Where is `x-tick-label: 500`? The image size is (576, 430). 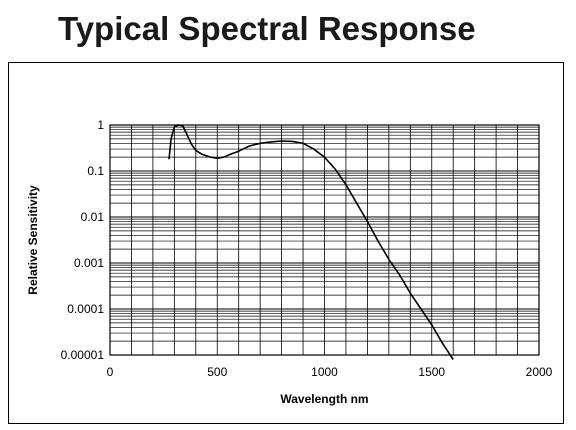
x-tick-label: 500 is located at coordinates (217, 372).